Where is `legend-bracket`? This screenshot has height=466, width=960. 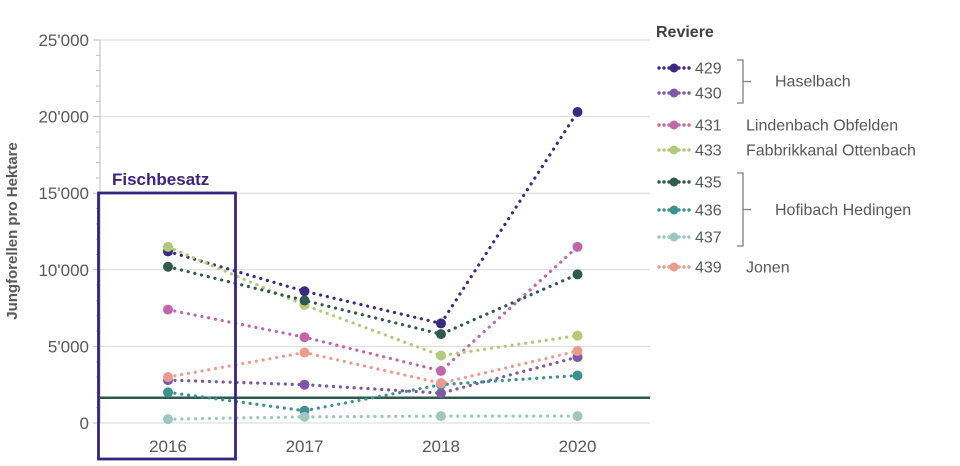 legend-bracket is located at coordinates (744, 81).